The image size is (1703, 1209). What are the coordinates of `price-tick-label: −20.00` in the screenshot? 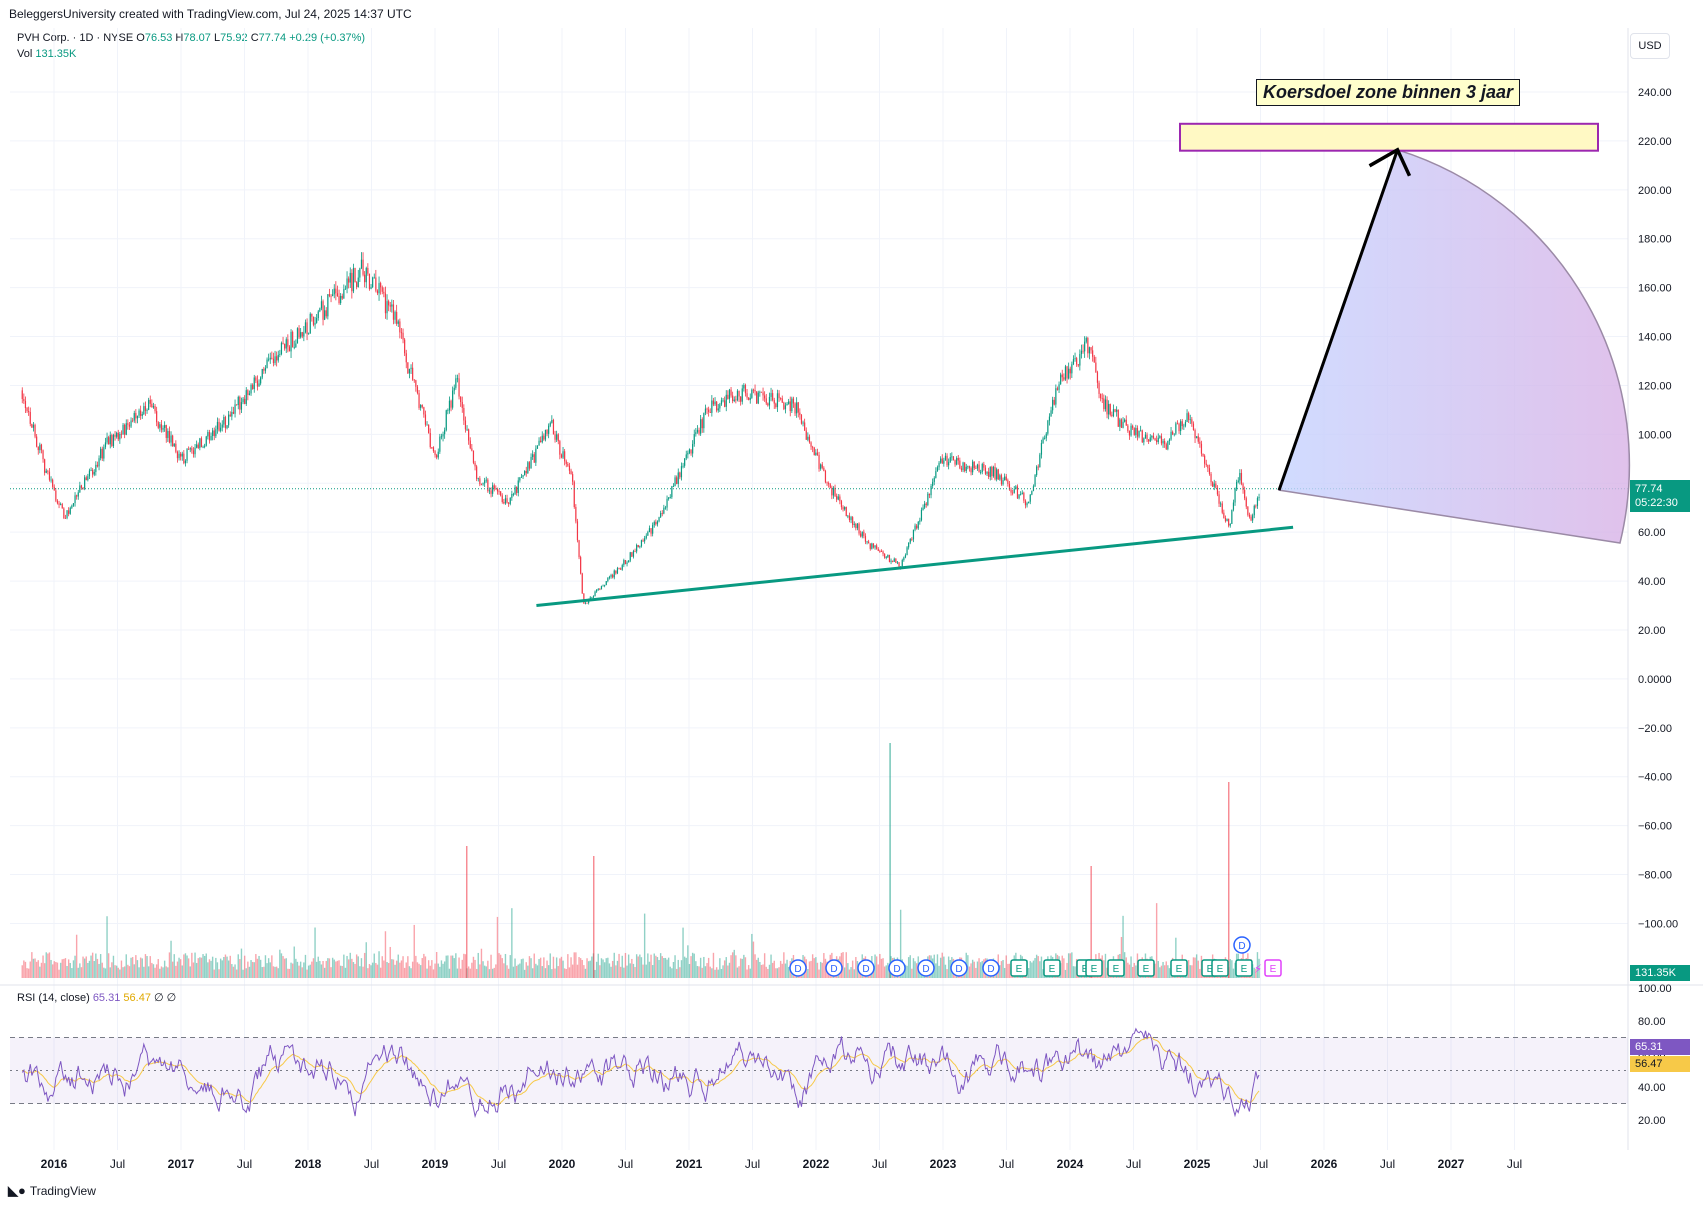 It's located at (1655, 729).